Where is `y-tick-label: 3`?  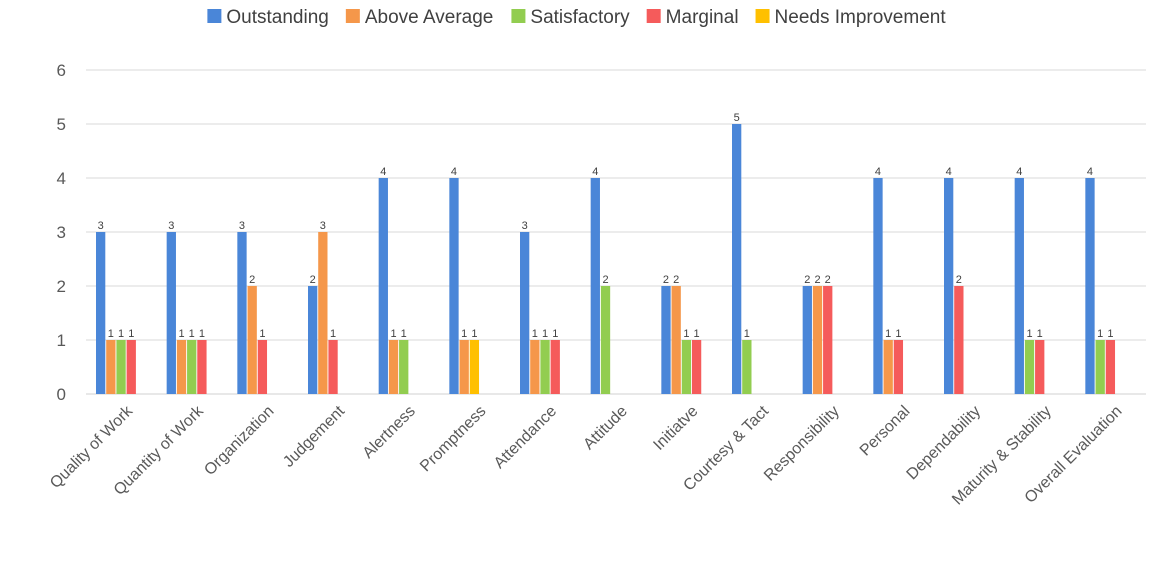 y-tick-label: 3 is located at coordinates (61, 232).